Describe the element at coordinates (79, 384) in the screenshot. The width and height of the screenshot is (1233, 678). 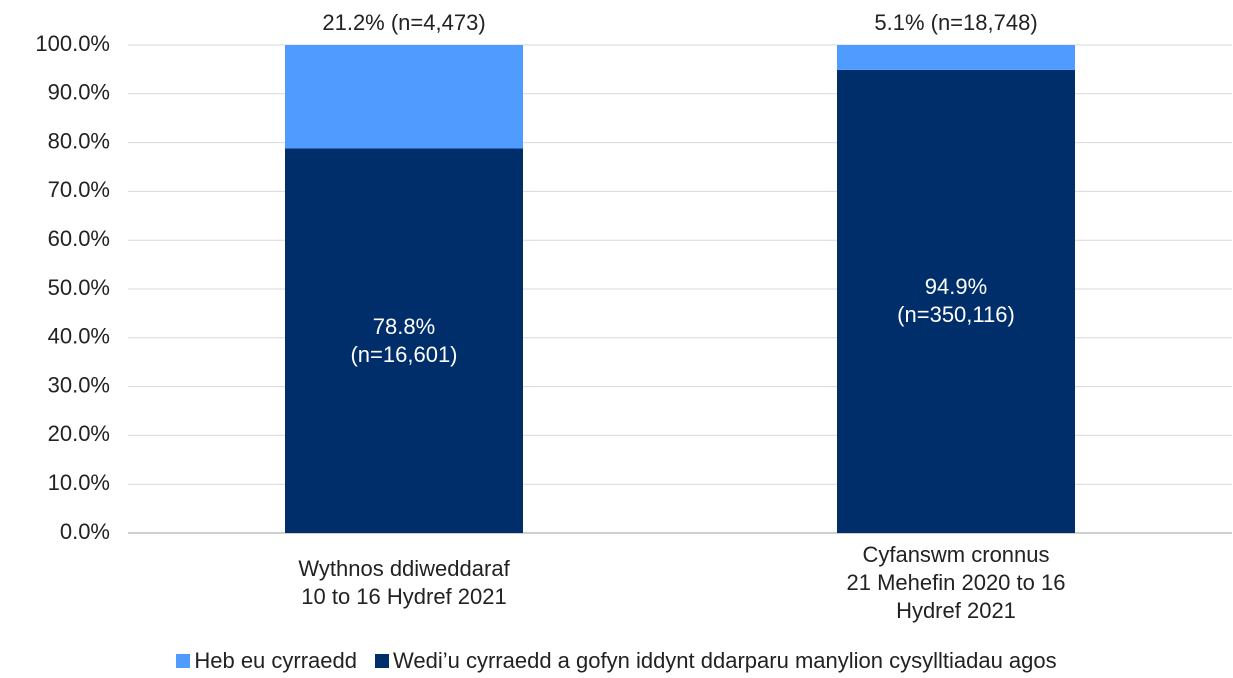
I see `y-tick-label: 30.0%` at that location.